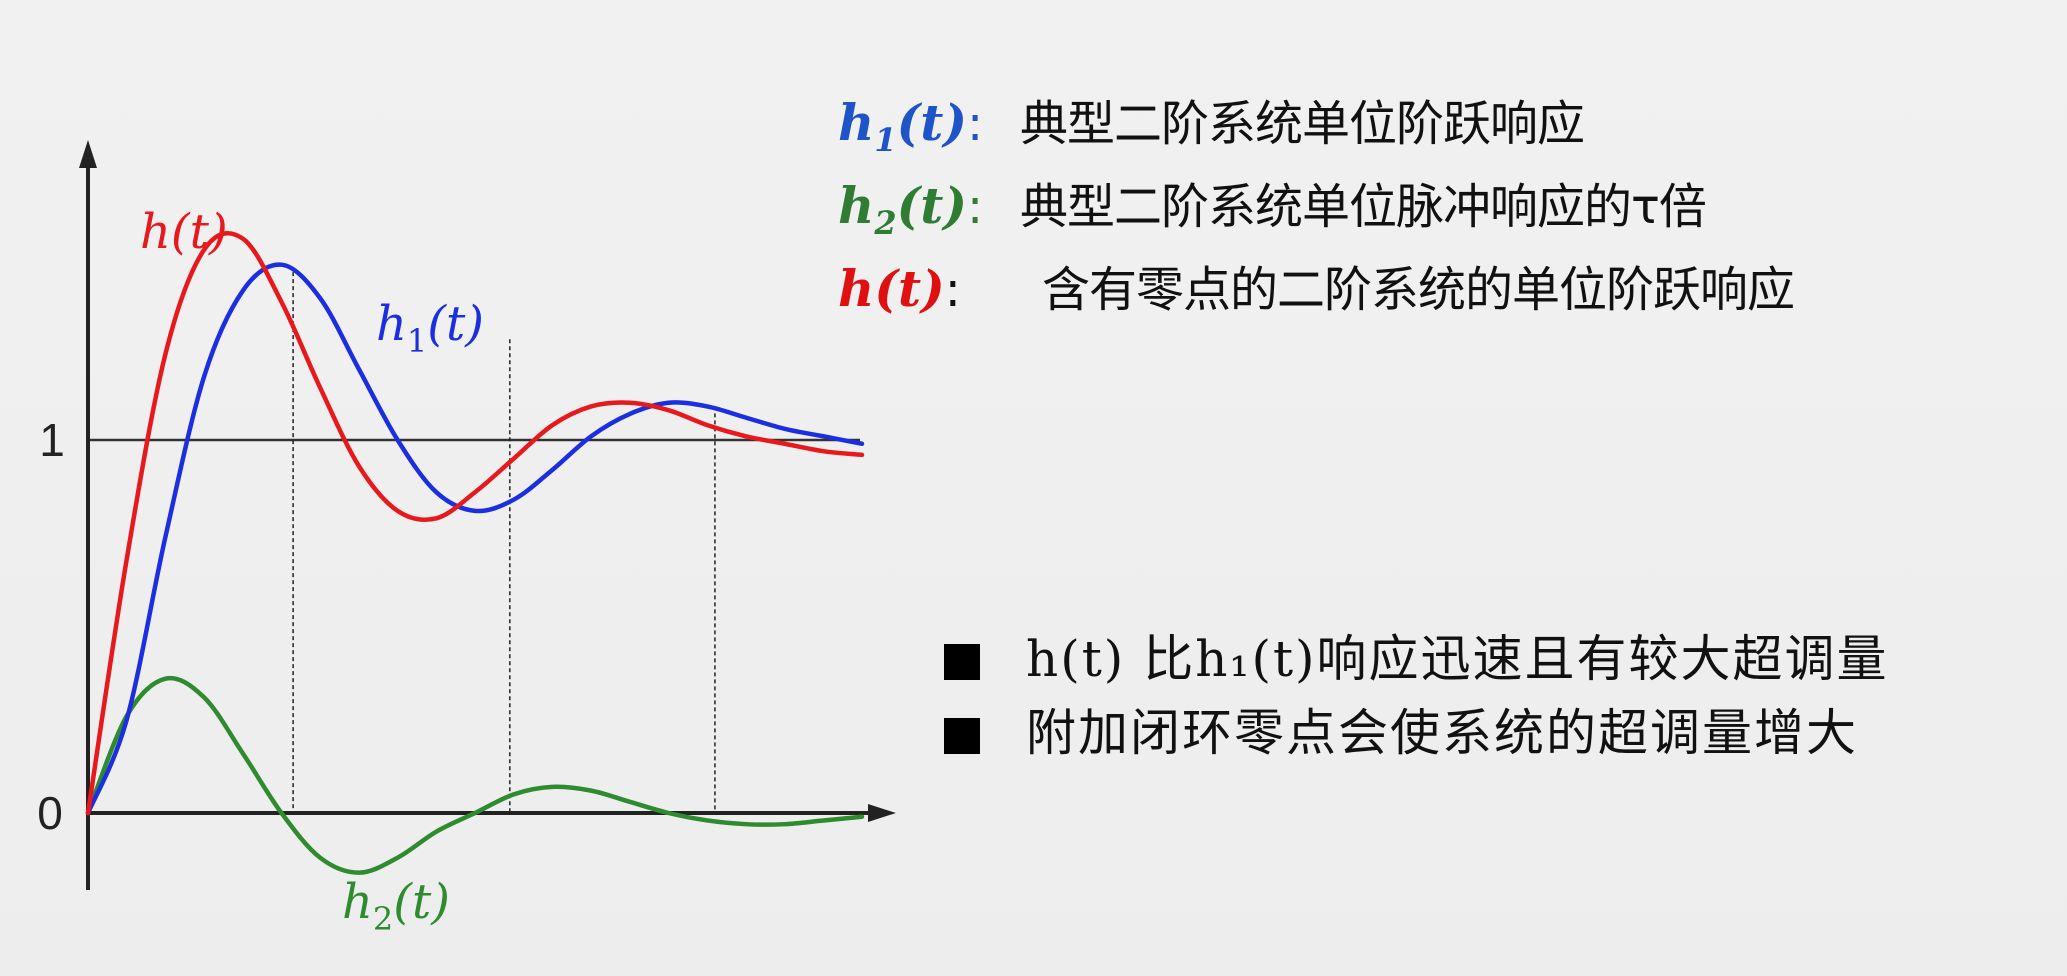 The height and width of the screenshot is (976, 2067). I want to click on legend-description: 含有零点的二阶系统的单位阶跃响应, so click(1418, 290).